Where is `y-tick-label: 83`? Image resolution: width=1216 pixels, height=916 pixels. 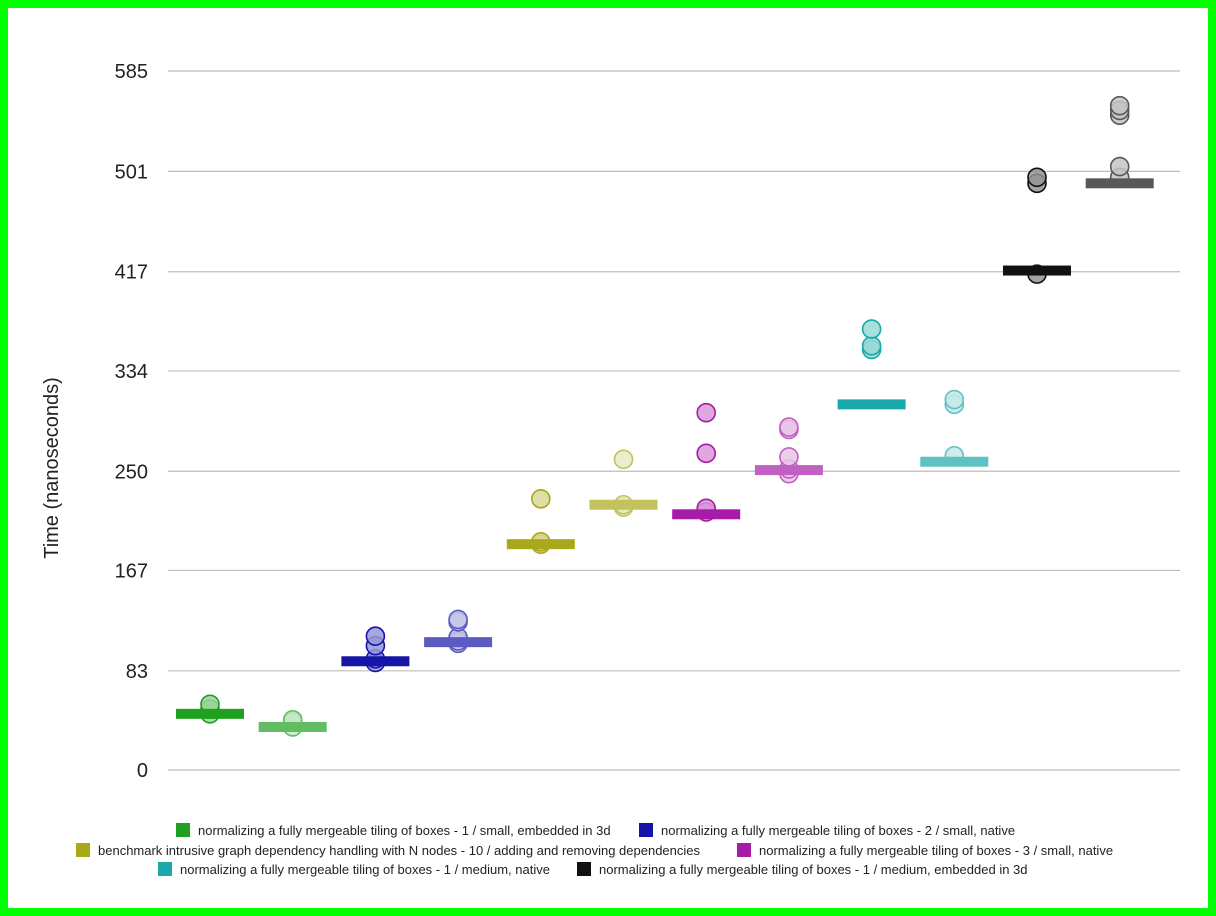 y-tick-label: 83 is located at coordinates (137, 672).